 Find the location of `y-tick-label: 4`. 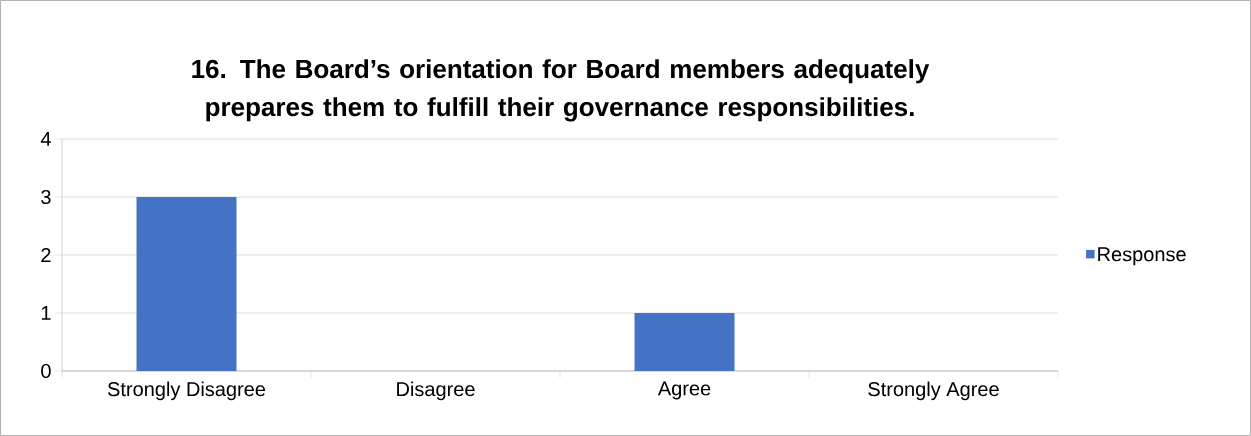

y-tick-label: 4 is located at coordinates (45, 139).